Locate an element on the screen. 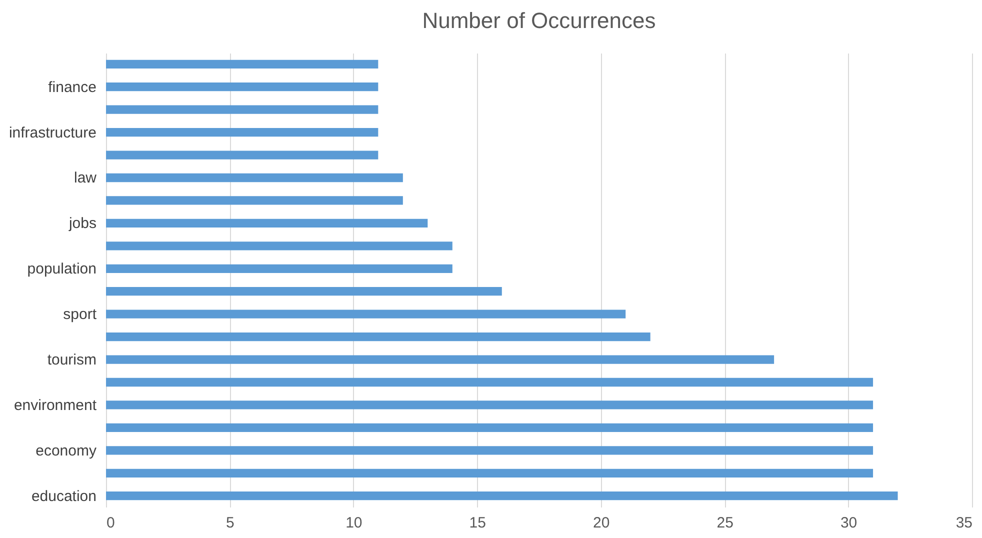 This screenshot has width=982, height=538. y-tick-label: sport is located at coordinates (80, 315).